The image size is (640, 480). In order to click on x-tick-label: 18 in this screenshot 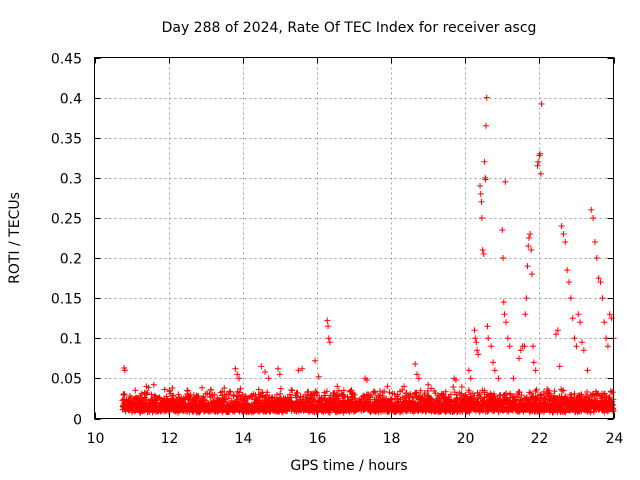, I will do `click(392, 439)`.